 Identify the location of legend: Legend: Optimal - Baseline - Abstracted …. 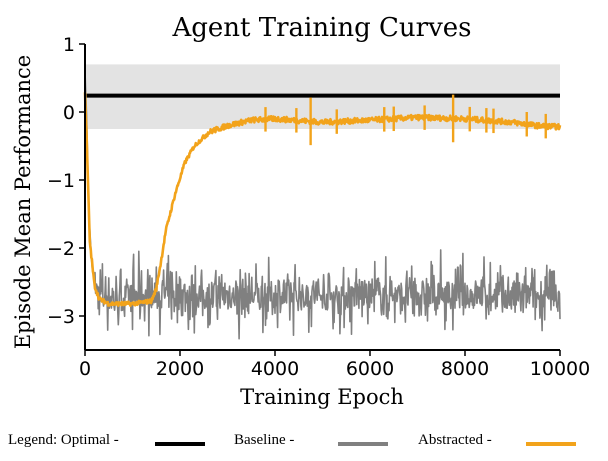
(306, 443).